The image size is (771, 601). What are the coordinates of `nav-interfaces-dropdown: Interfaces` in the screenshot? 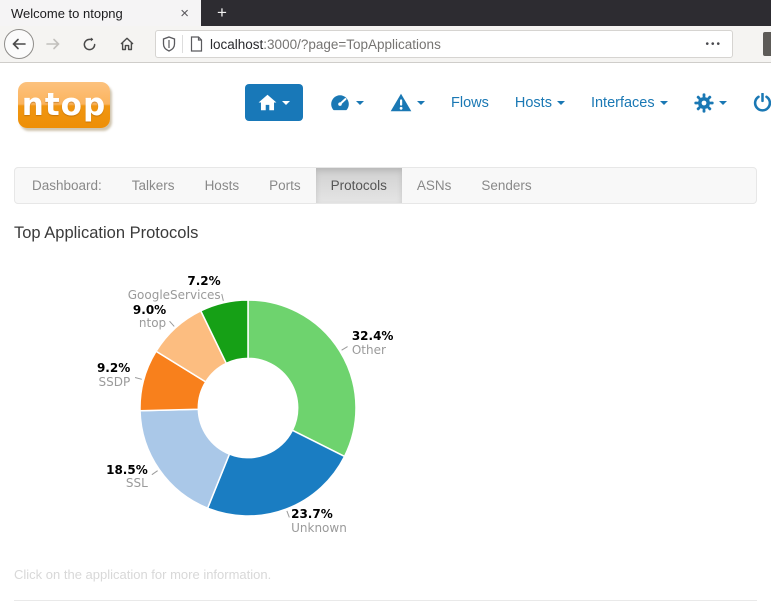 It's located at (629, 103).